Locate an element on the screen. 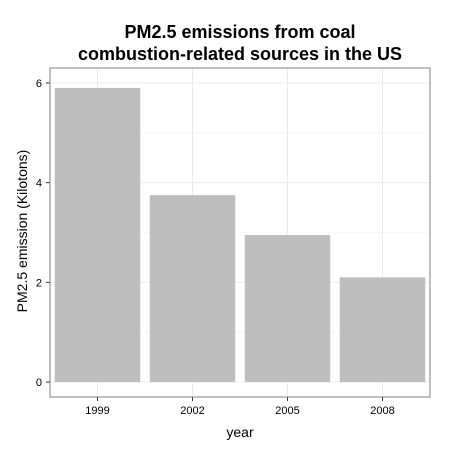 This screenshot has width=450, height=450. y-tick-label: 2 is located at coordinates (39, 283).